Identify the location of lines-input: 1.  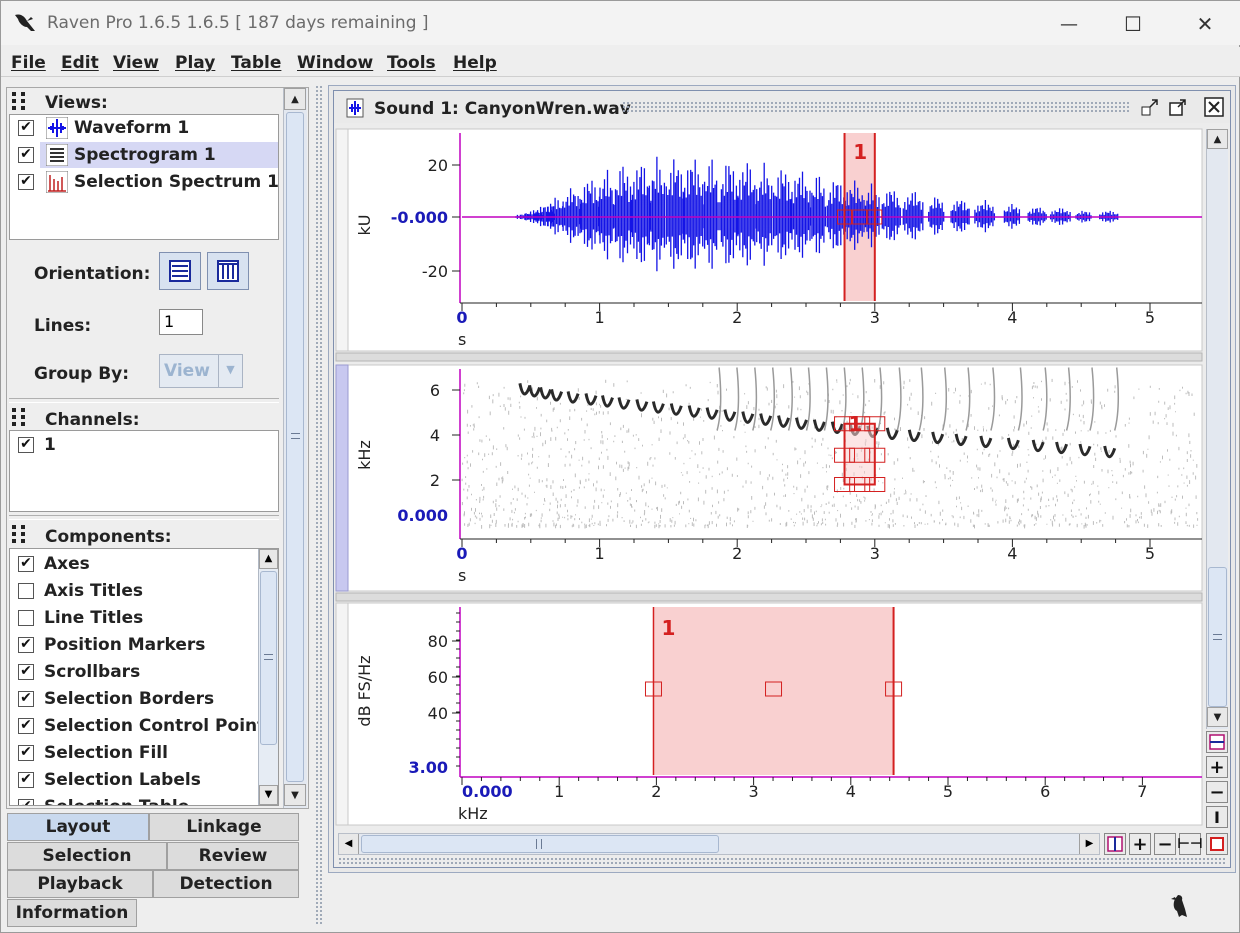
(181, 322).